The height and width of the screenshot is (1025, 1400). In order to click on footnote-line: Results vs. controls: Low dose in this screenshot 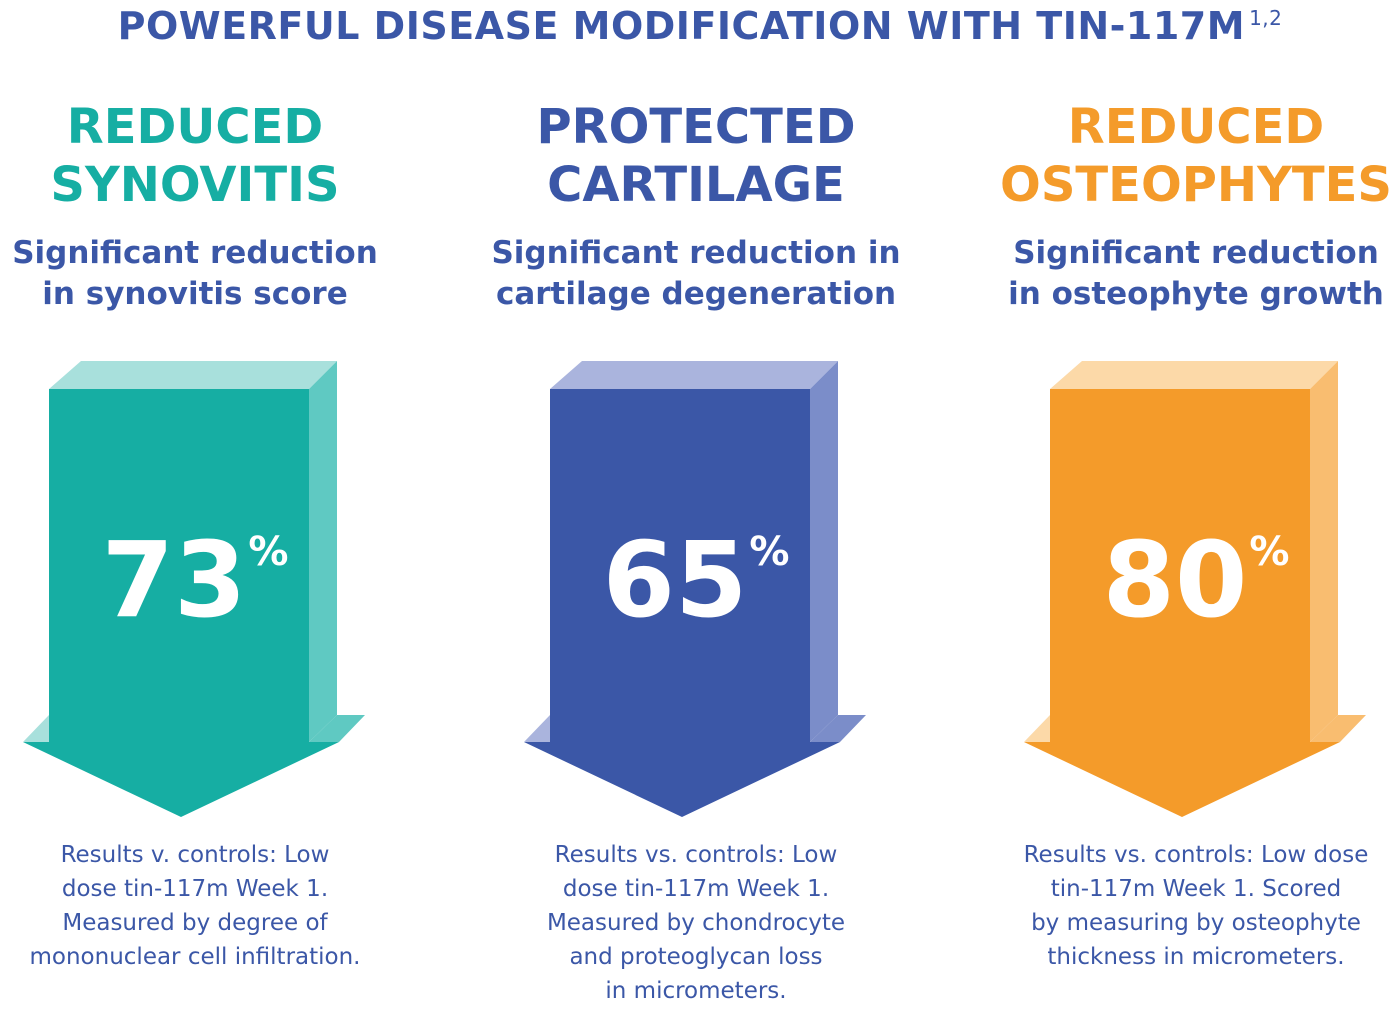, I will do `click(1196, 855)`.